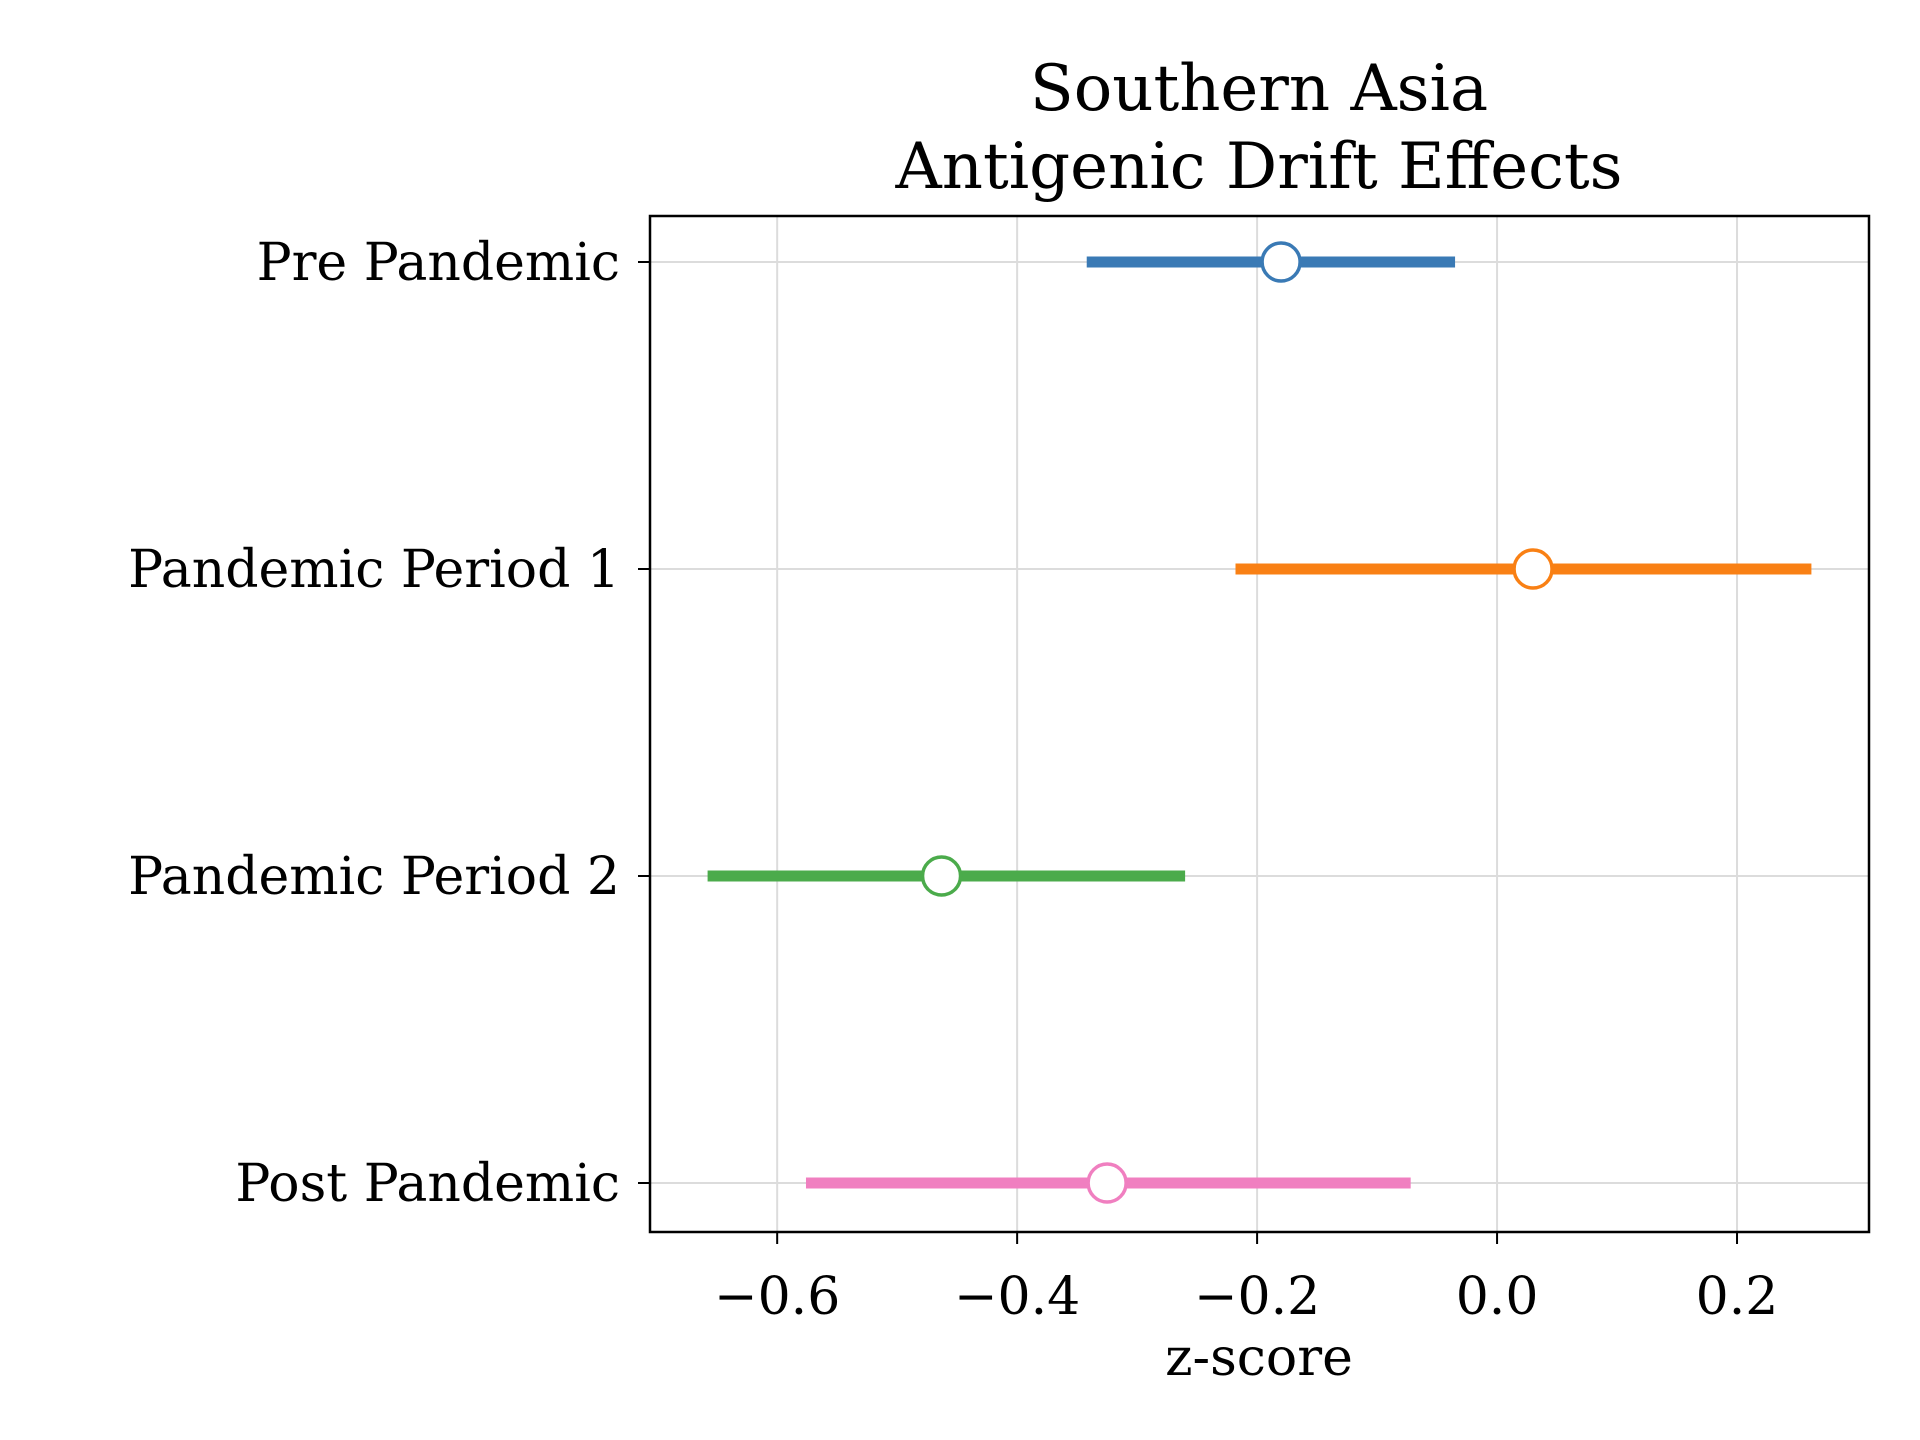 This screenshot has height=1440, width=1920. What do you see at coordinates (438, 263) in the screenshot?
I see `y-tick-label: Pre Pandemic` at bounding box center [438, 263].